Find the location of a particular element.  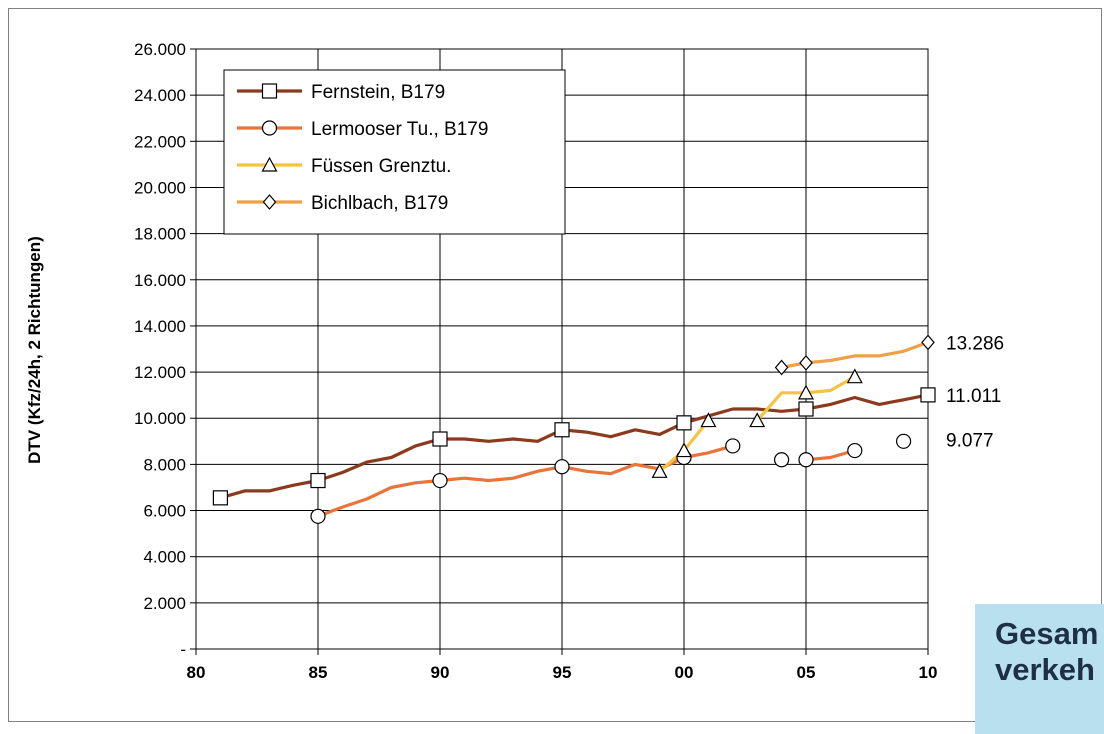

series-line-fernstein-b179 is located at coordinates (574, 446).